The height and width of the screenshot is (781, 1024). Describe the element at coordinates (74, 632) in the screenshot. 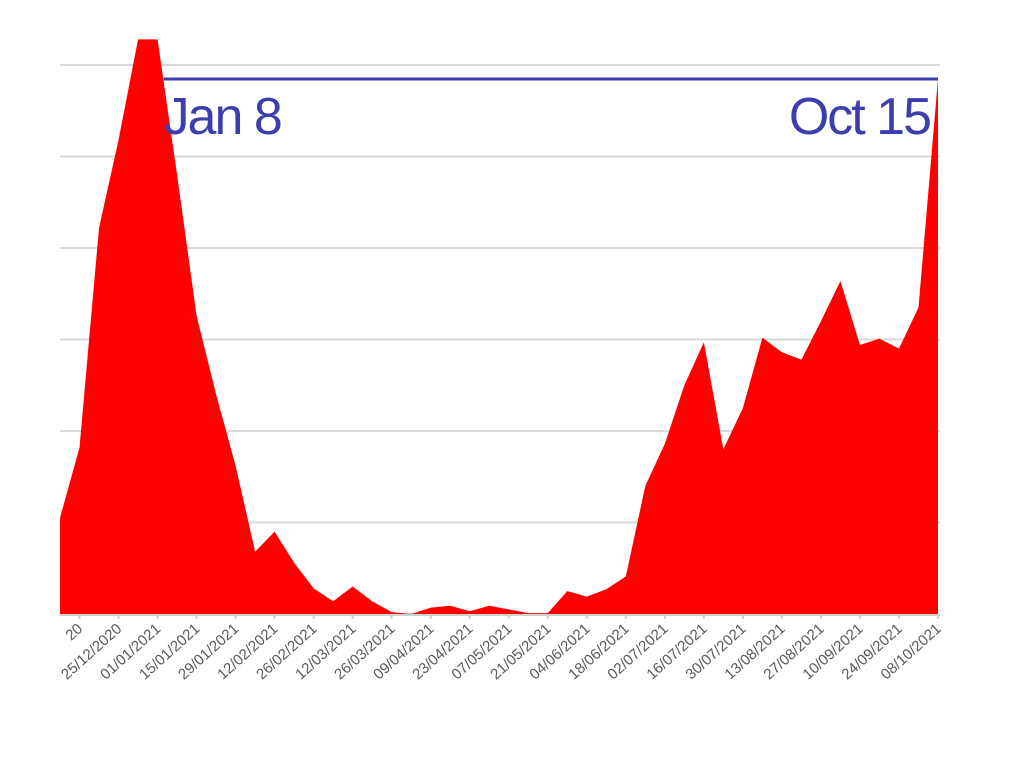

I see `x-tick-label: 20` at that location.